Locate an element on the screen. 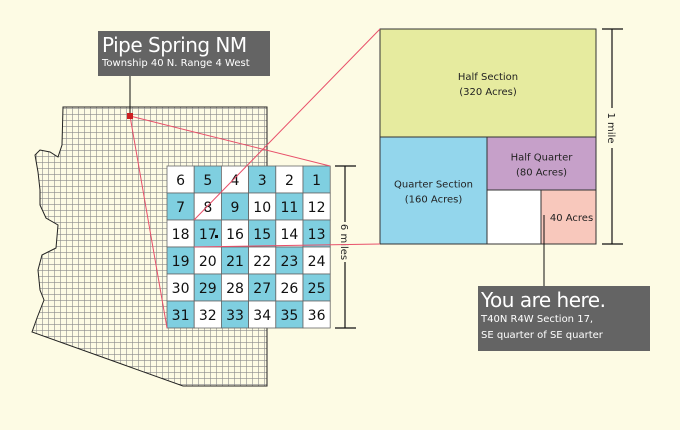 Image resolution: width=680 pixels, height=430 pixels. half-quarter is located at coordinates (541, 163).